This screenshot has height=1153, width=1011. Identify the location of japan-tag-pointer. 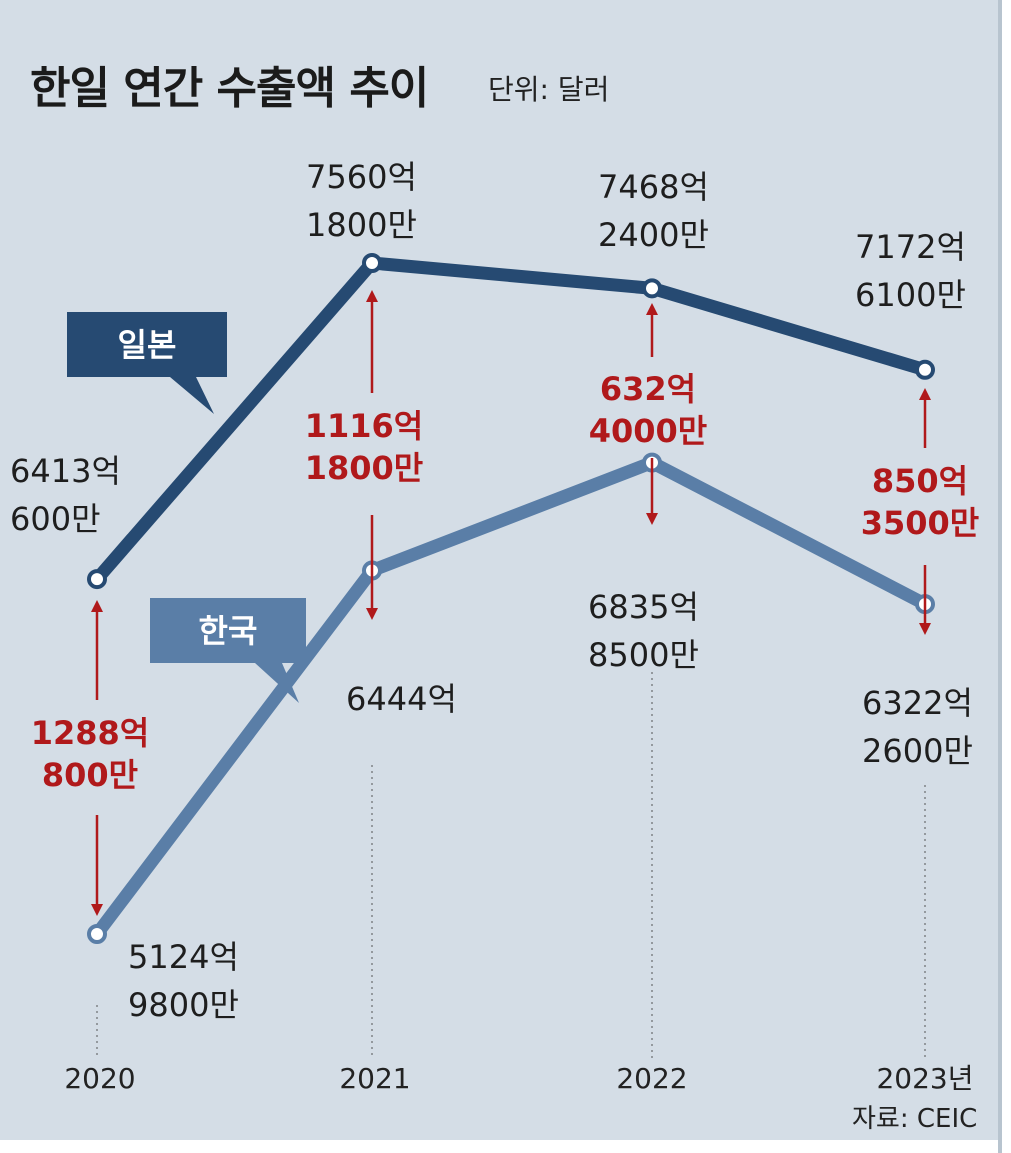
(192, 395).